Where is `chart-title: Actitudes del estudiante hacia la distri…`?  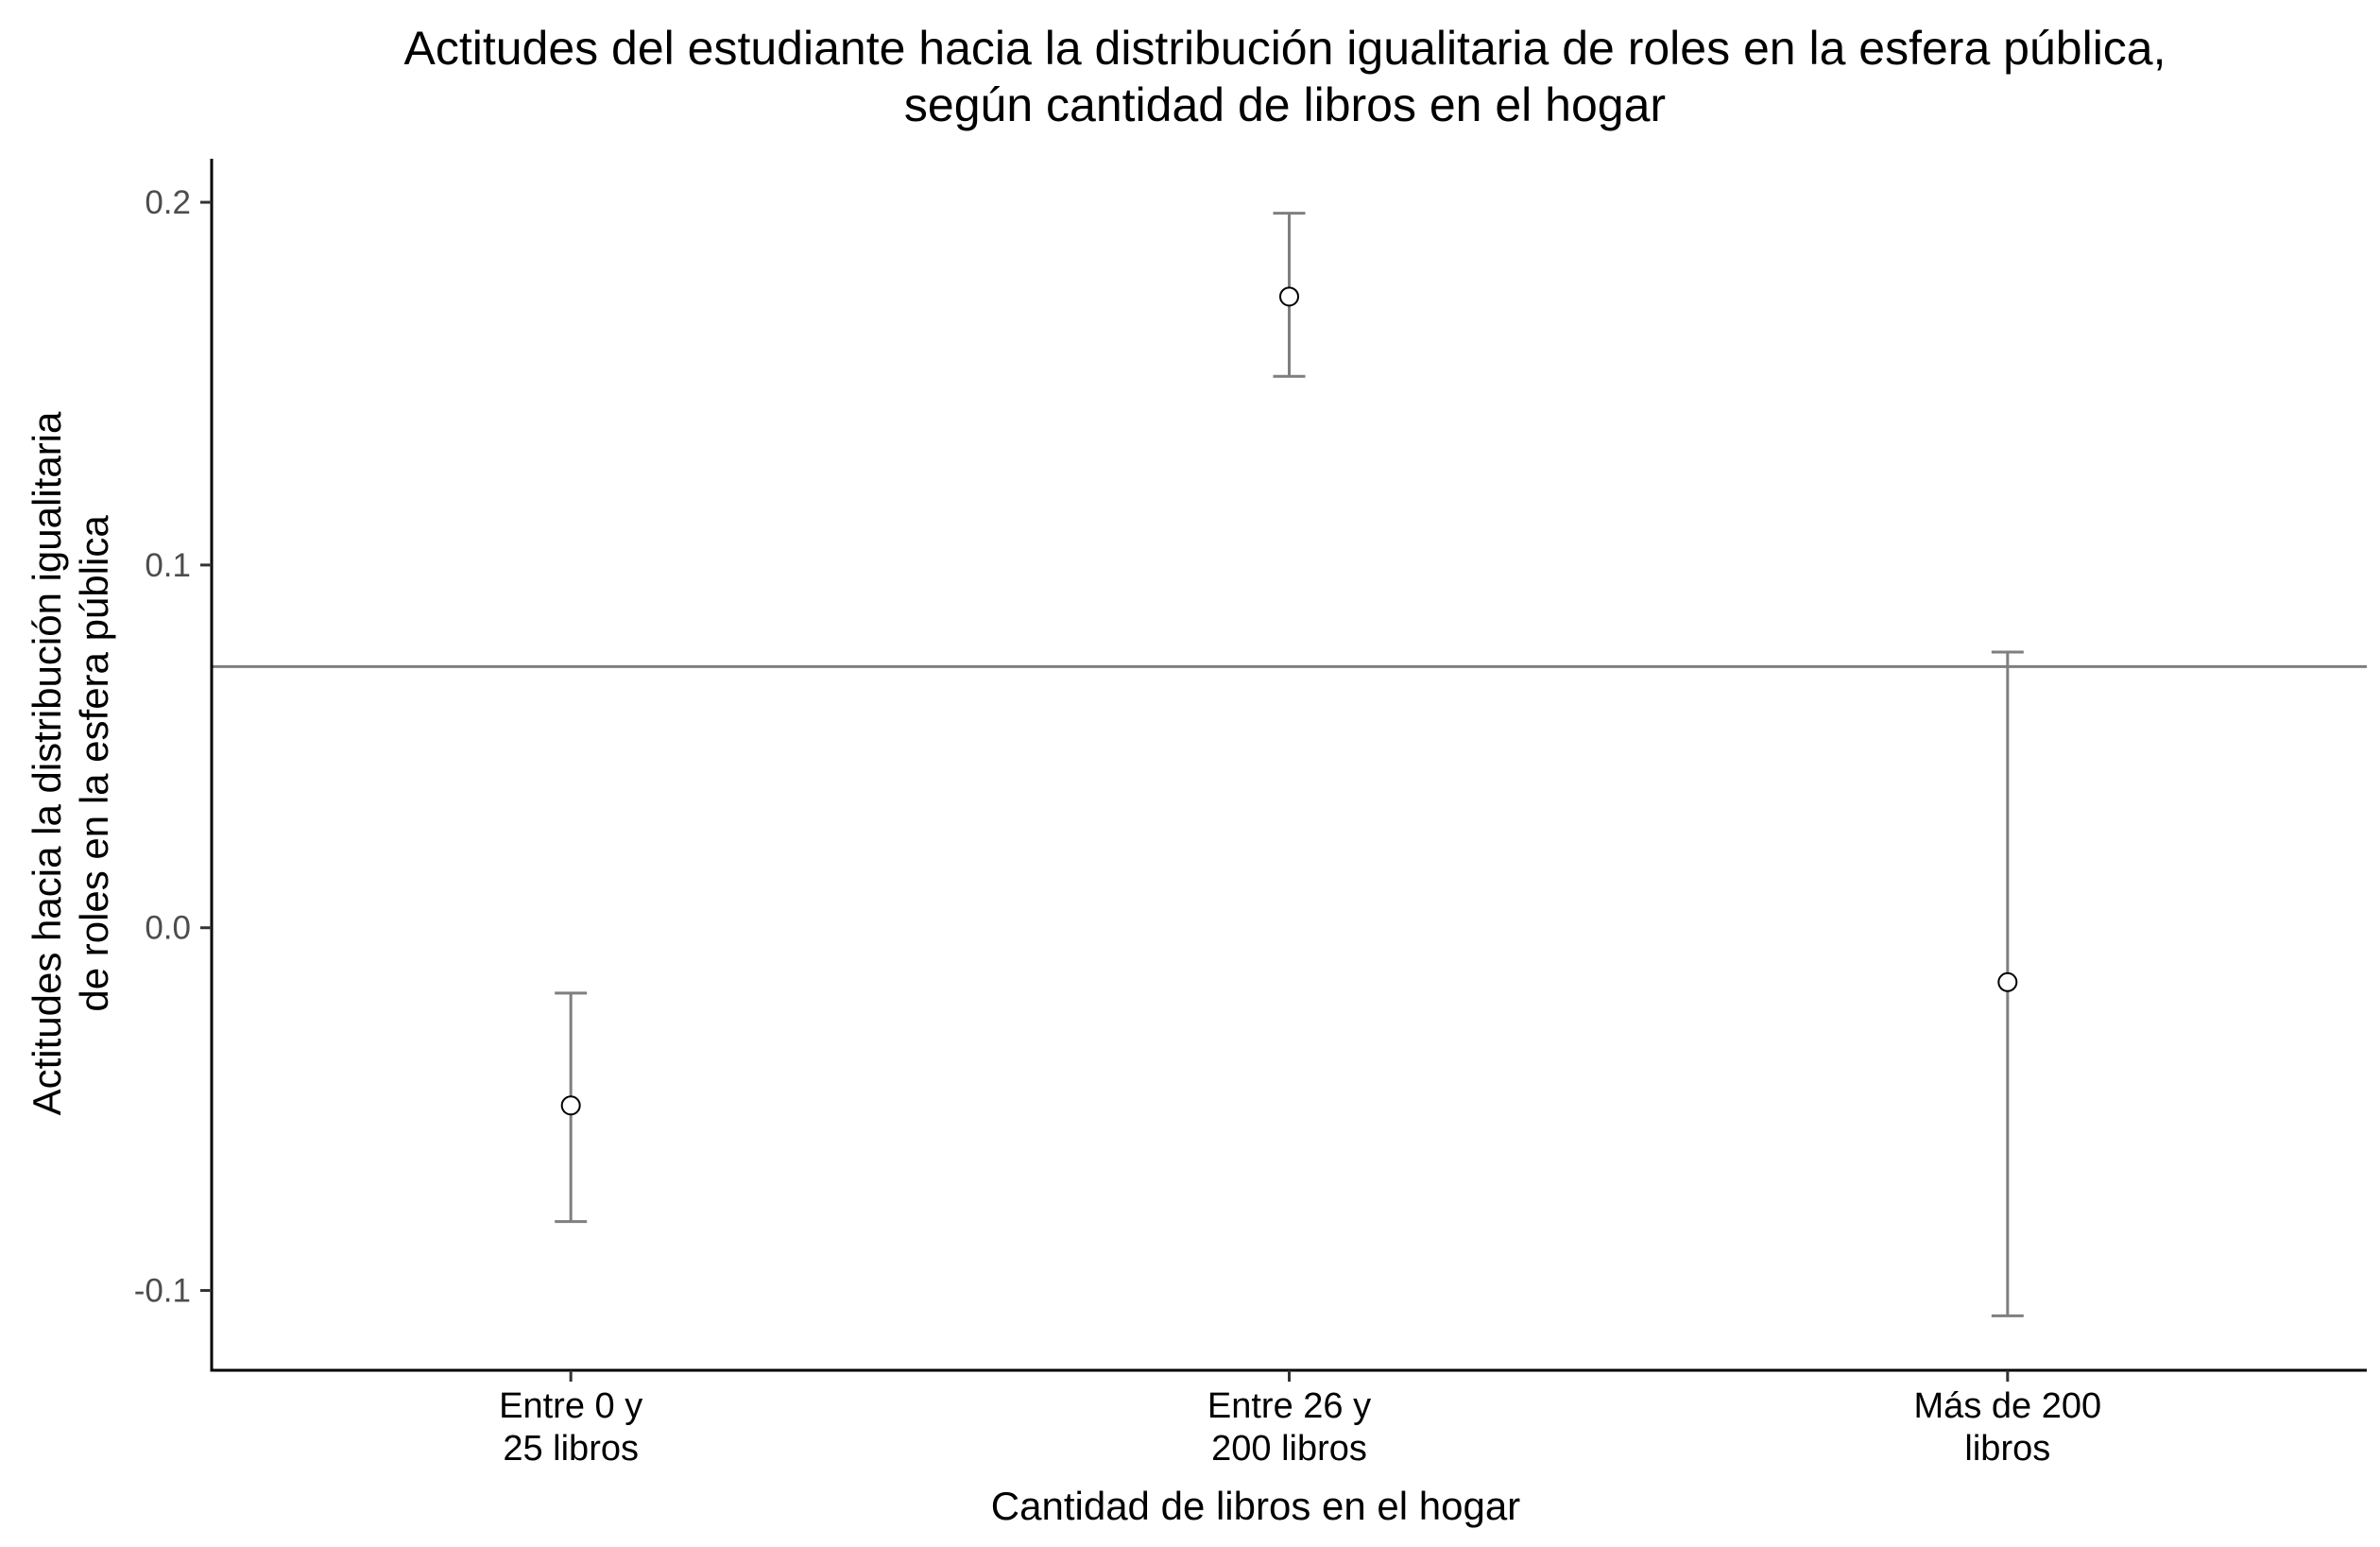 chart-title: Actitudes del estudiante hacia la distri… is located at coordinates (1284, 76).